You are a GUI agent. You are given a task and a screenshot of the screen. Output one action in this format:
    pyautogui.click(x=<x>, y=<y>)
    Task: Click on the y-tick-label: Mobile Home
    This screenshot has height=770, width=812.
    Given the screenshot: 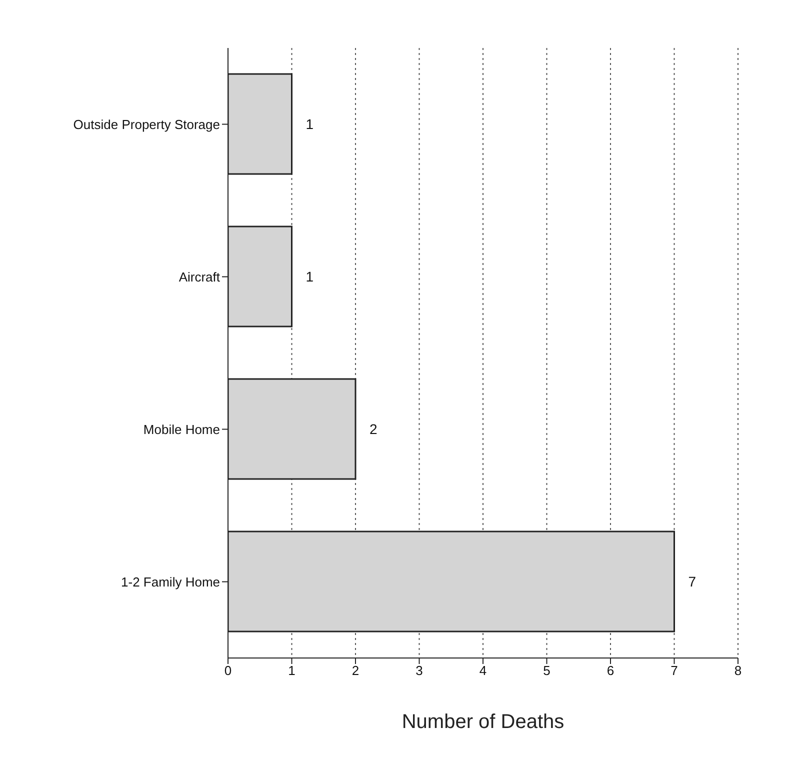 What is the action you would take?
    pyautogui.click(x=181, y=429)
    